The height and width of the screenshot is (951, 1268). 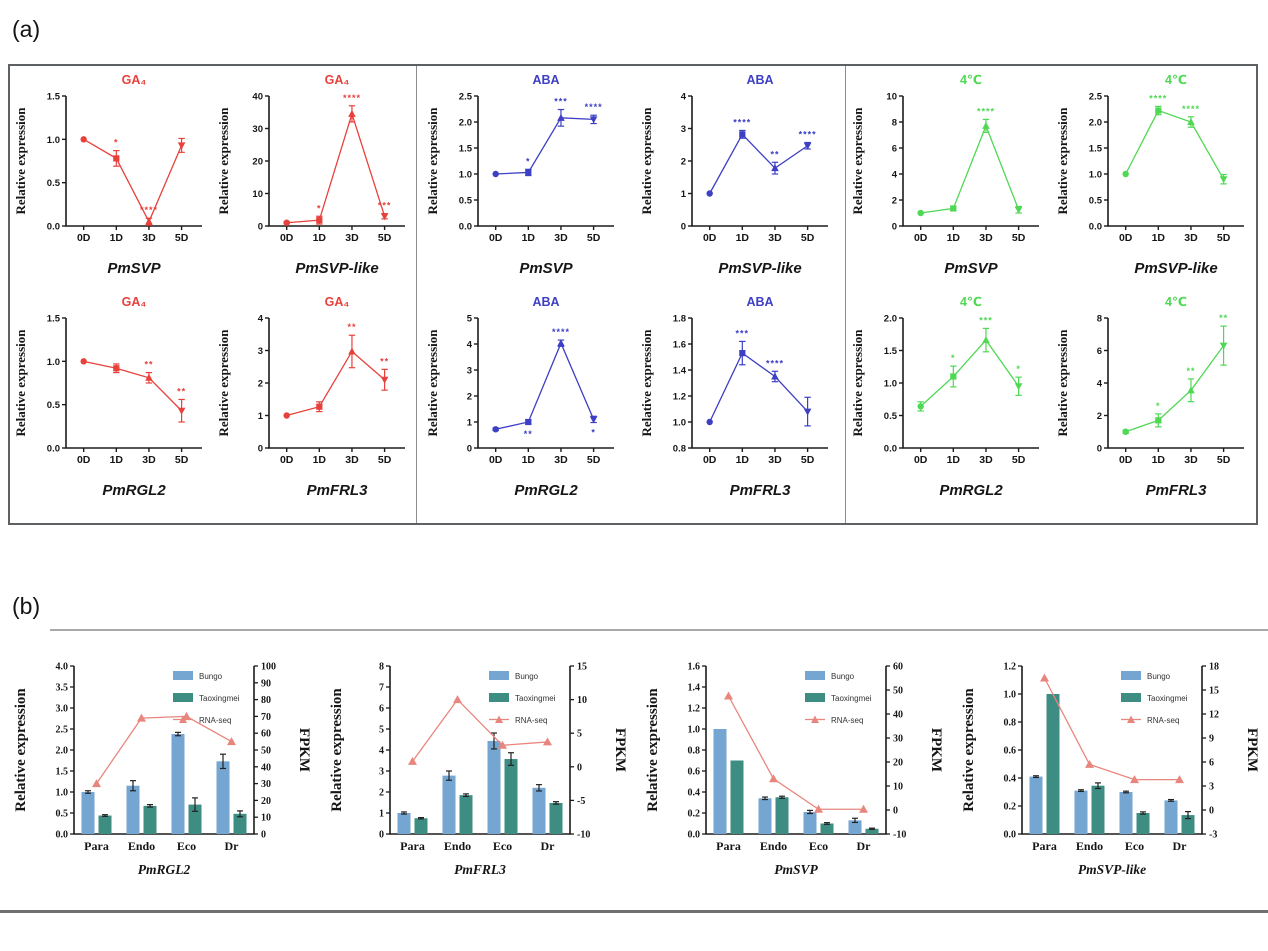 What do you see at coordinates (26, 606) in the screenshot?
I see `panel-b-label: (b)` at bounding box center [26, 606].